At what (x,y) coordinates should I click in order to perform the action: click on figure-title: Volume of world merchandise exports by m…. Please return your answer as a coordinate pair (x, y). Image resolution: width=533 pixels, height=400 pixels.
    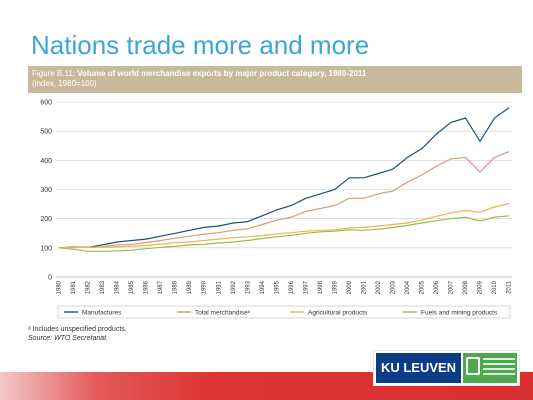
    Looking at the image, I should click on (222, 73).